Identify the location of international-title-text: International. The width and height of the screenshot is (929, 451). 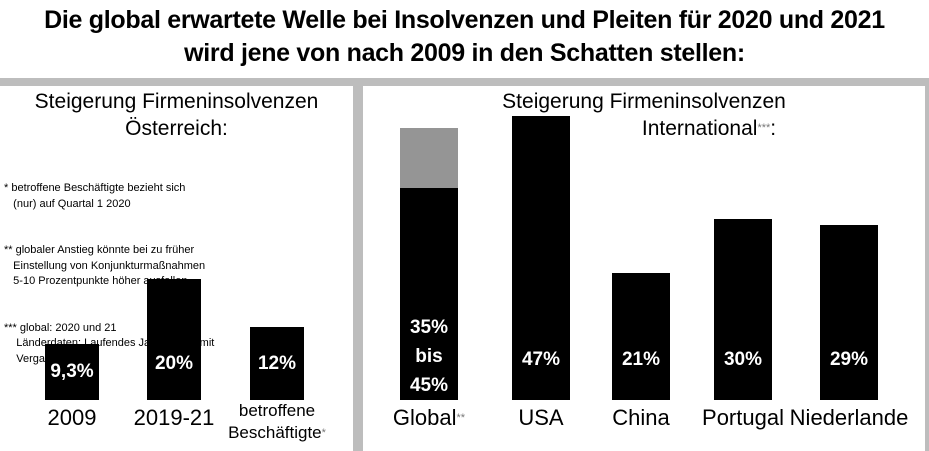
(699, 128).